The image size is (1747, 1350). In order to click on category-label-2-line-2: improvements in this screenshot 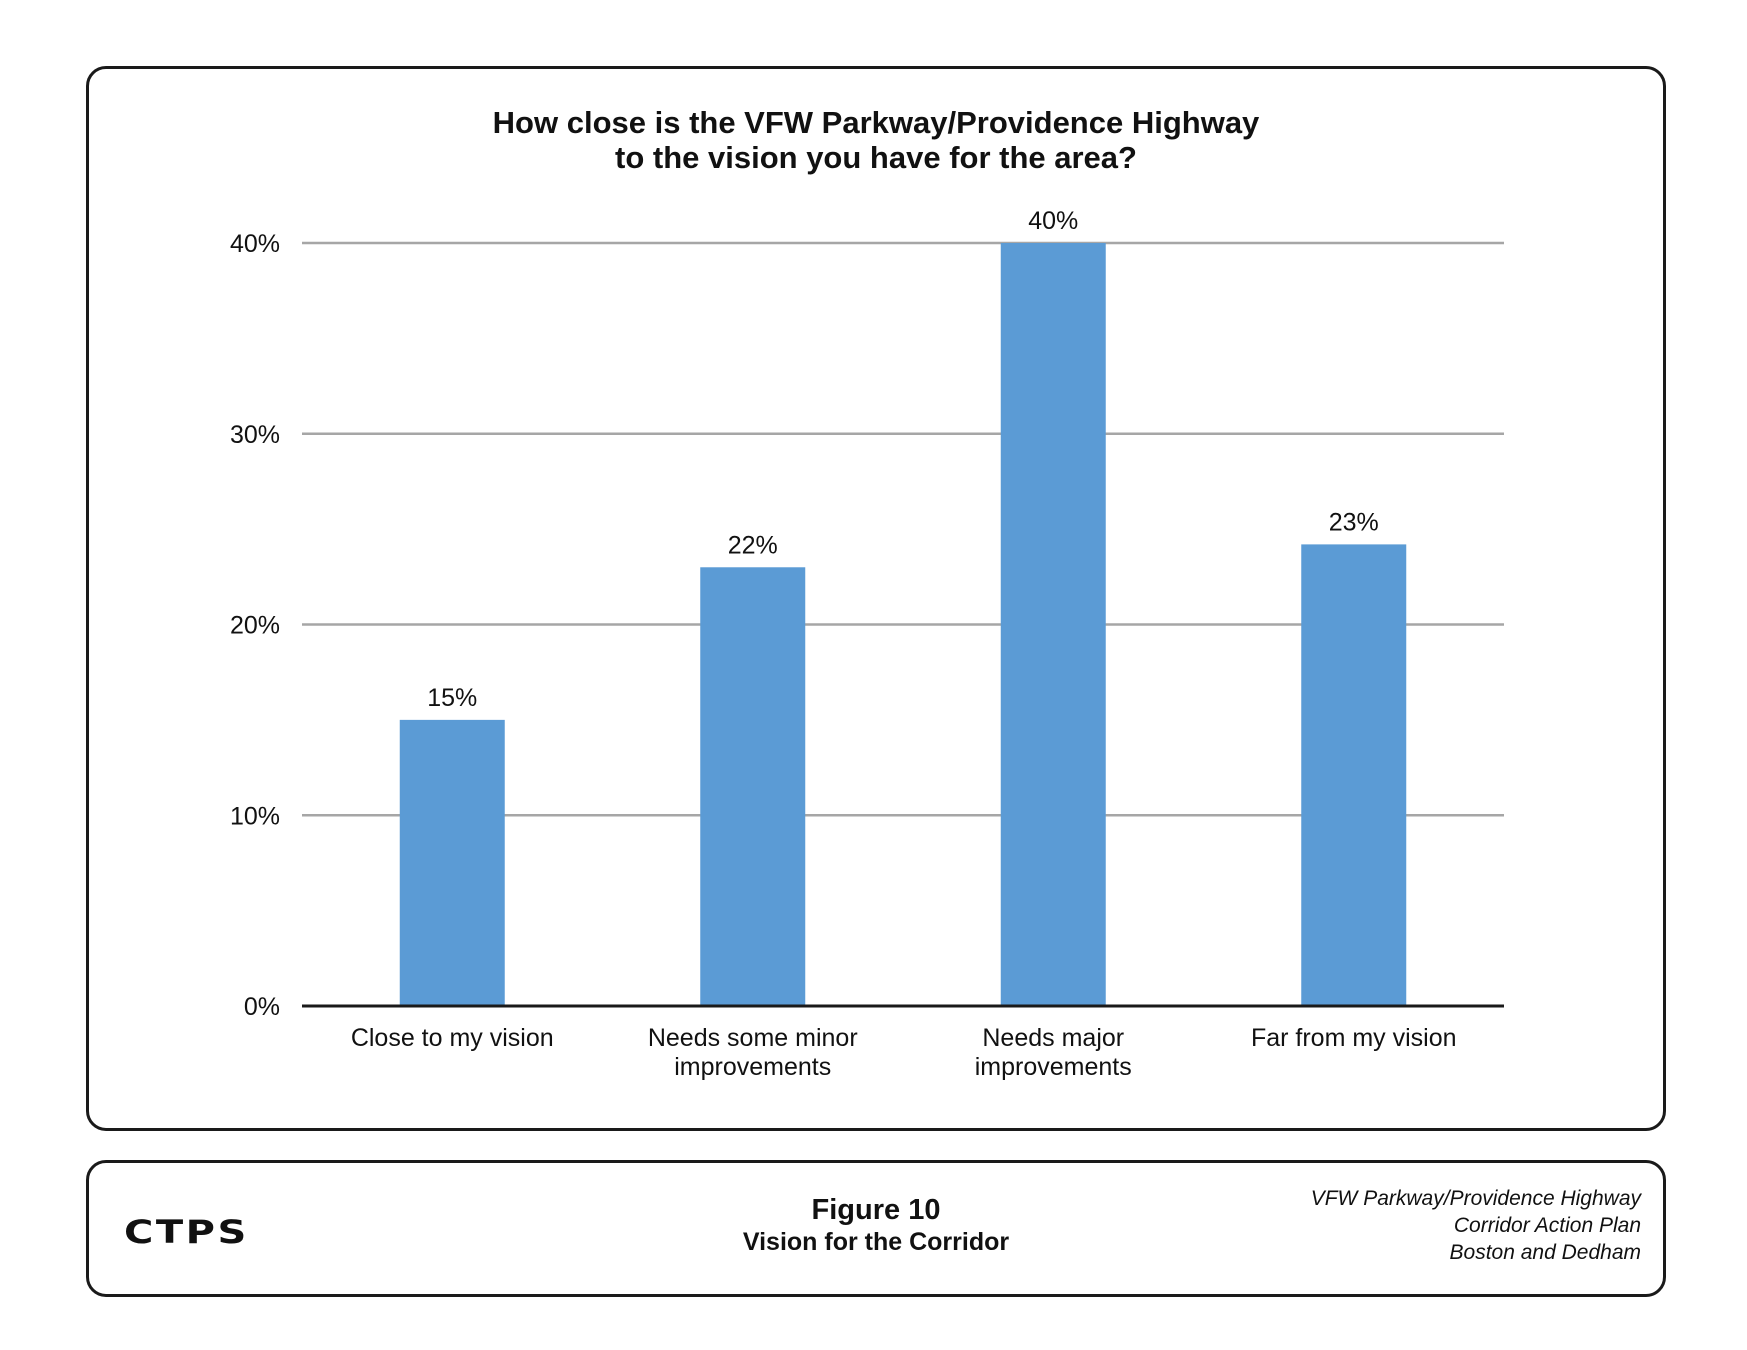, I will do `click(752, 1067)`.